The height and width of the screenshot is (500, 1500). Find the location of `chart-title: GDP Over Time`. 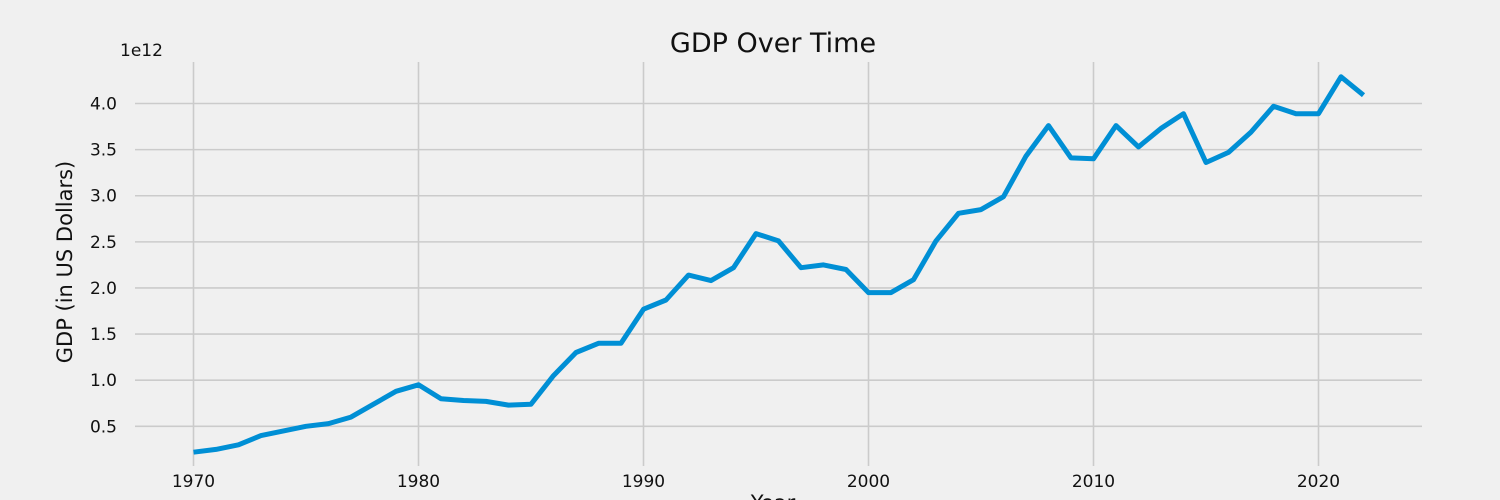

chart-title: GDP Over Time is located at coordinates (773, 43).